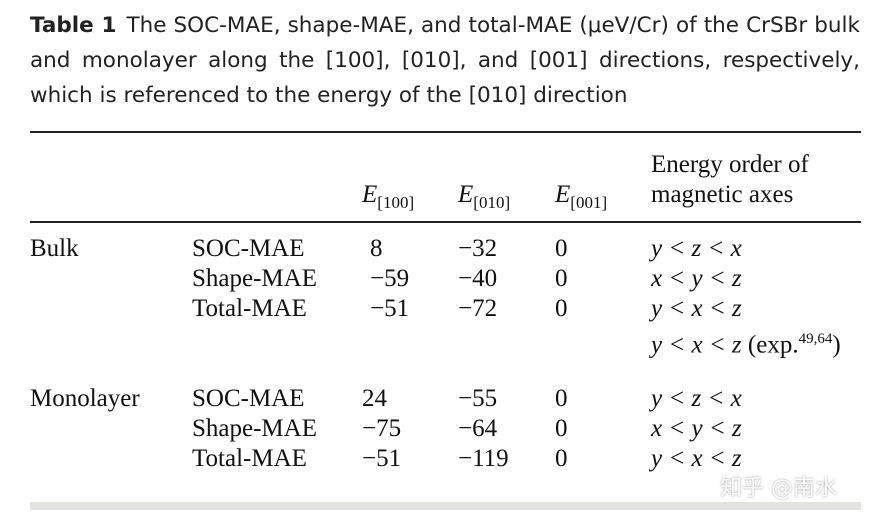  What do you see at coordinates (396, 202) in the screenshot?
I see `header-subscript: [100]` at bounding box center [396, 202].